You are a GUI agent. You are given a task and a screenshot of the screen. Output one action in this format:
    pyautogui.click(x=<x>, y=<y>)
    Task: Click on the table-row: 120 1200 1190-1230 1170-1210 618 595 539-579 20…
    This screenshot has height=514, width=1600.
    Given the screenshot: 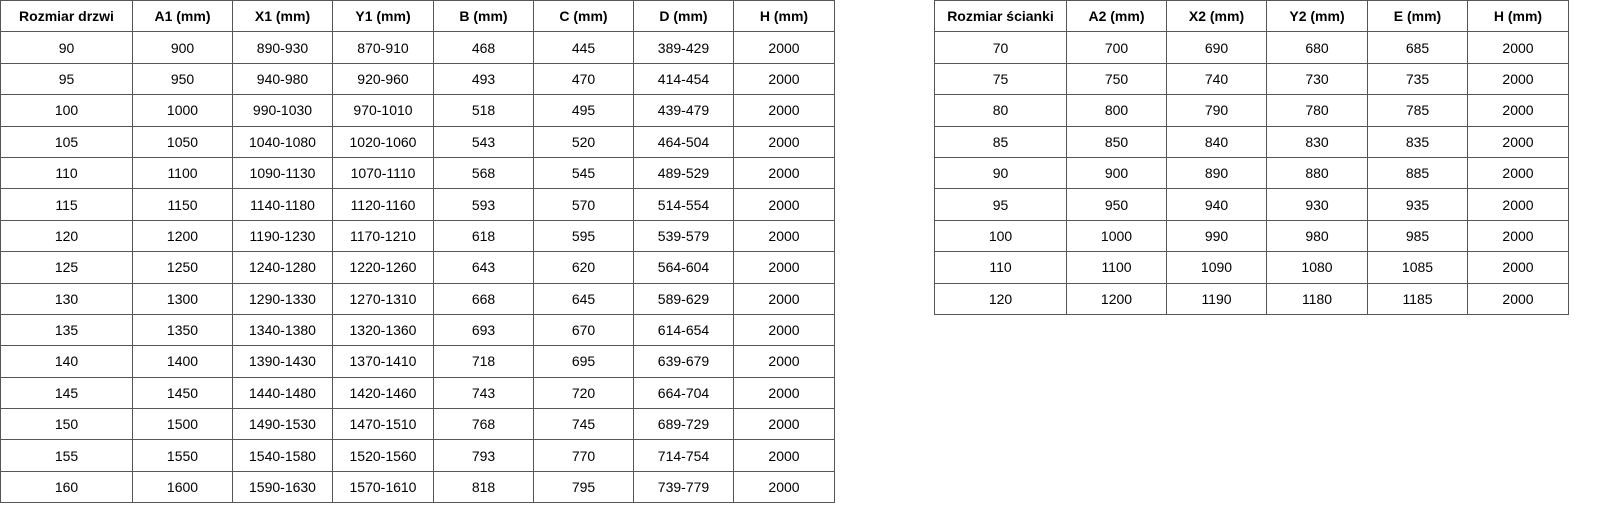 What is the action you would take?
    pyautogui.click(x=417, y=236)
    